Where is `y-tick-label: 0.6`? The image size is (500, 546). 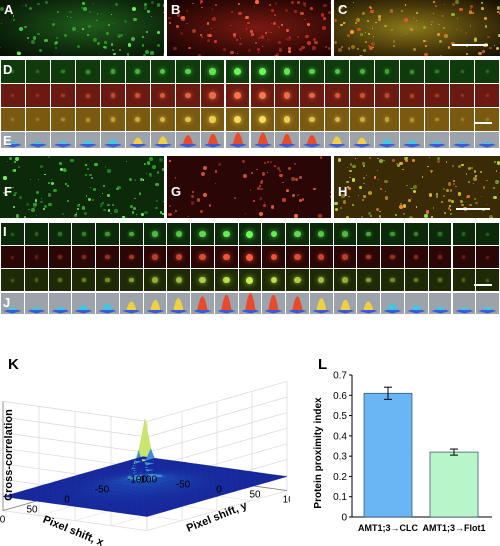 y-tick-label: 0.6 is located at coordinates (340, 396).